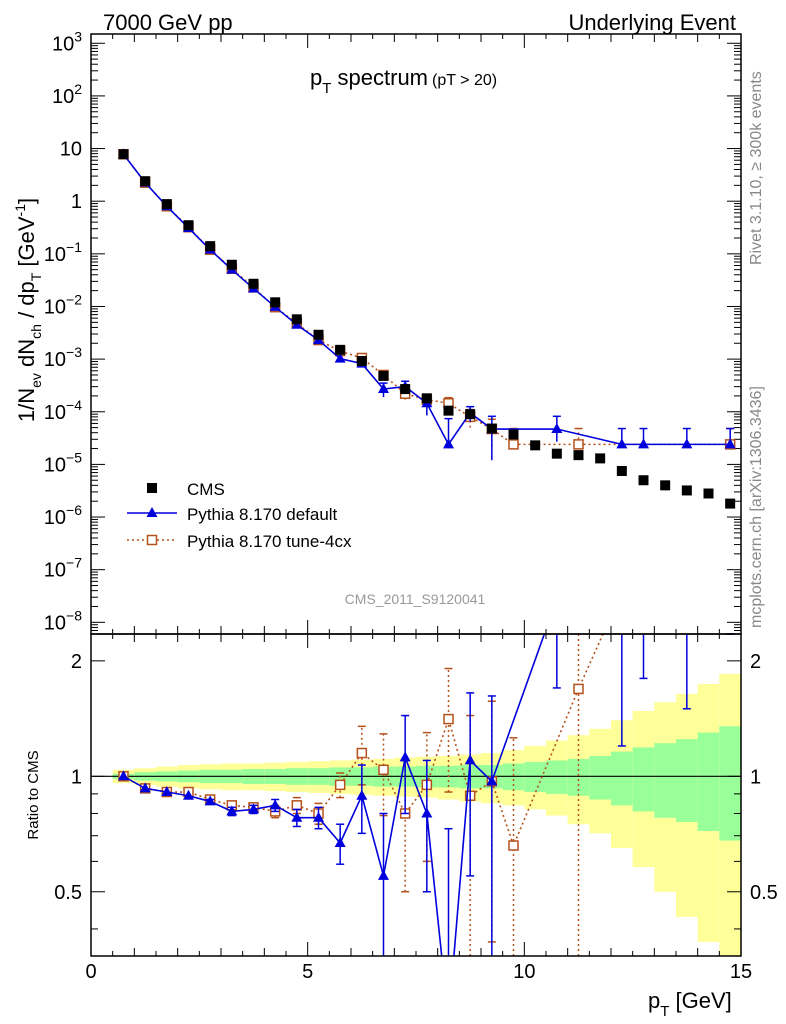 This screenshot has height=1024, width=786. Describe the element at coordinates (74, 615) in the screenshot. I see `y-tick-label-exponent: −8` at that location.